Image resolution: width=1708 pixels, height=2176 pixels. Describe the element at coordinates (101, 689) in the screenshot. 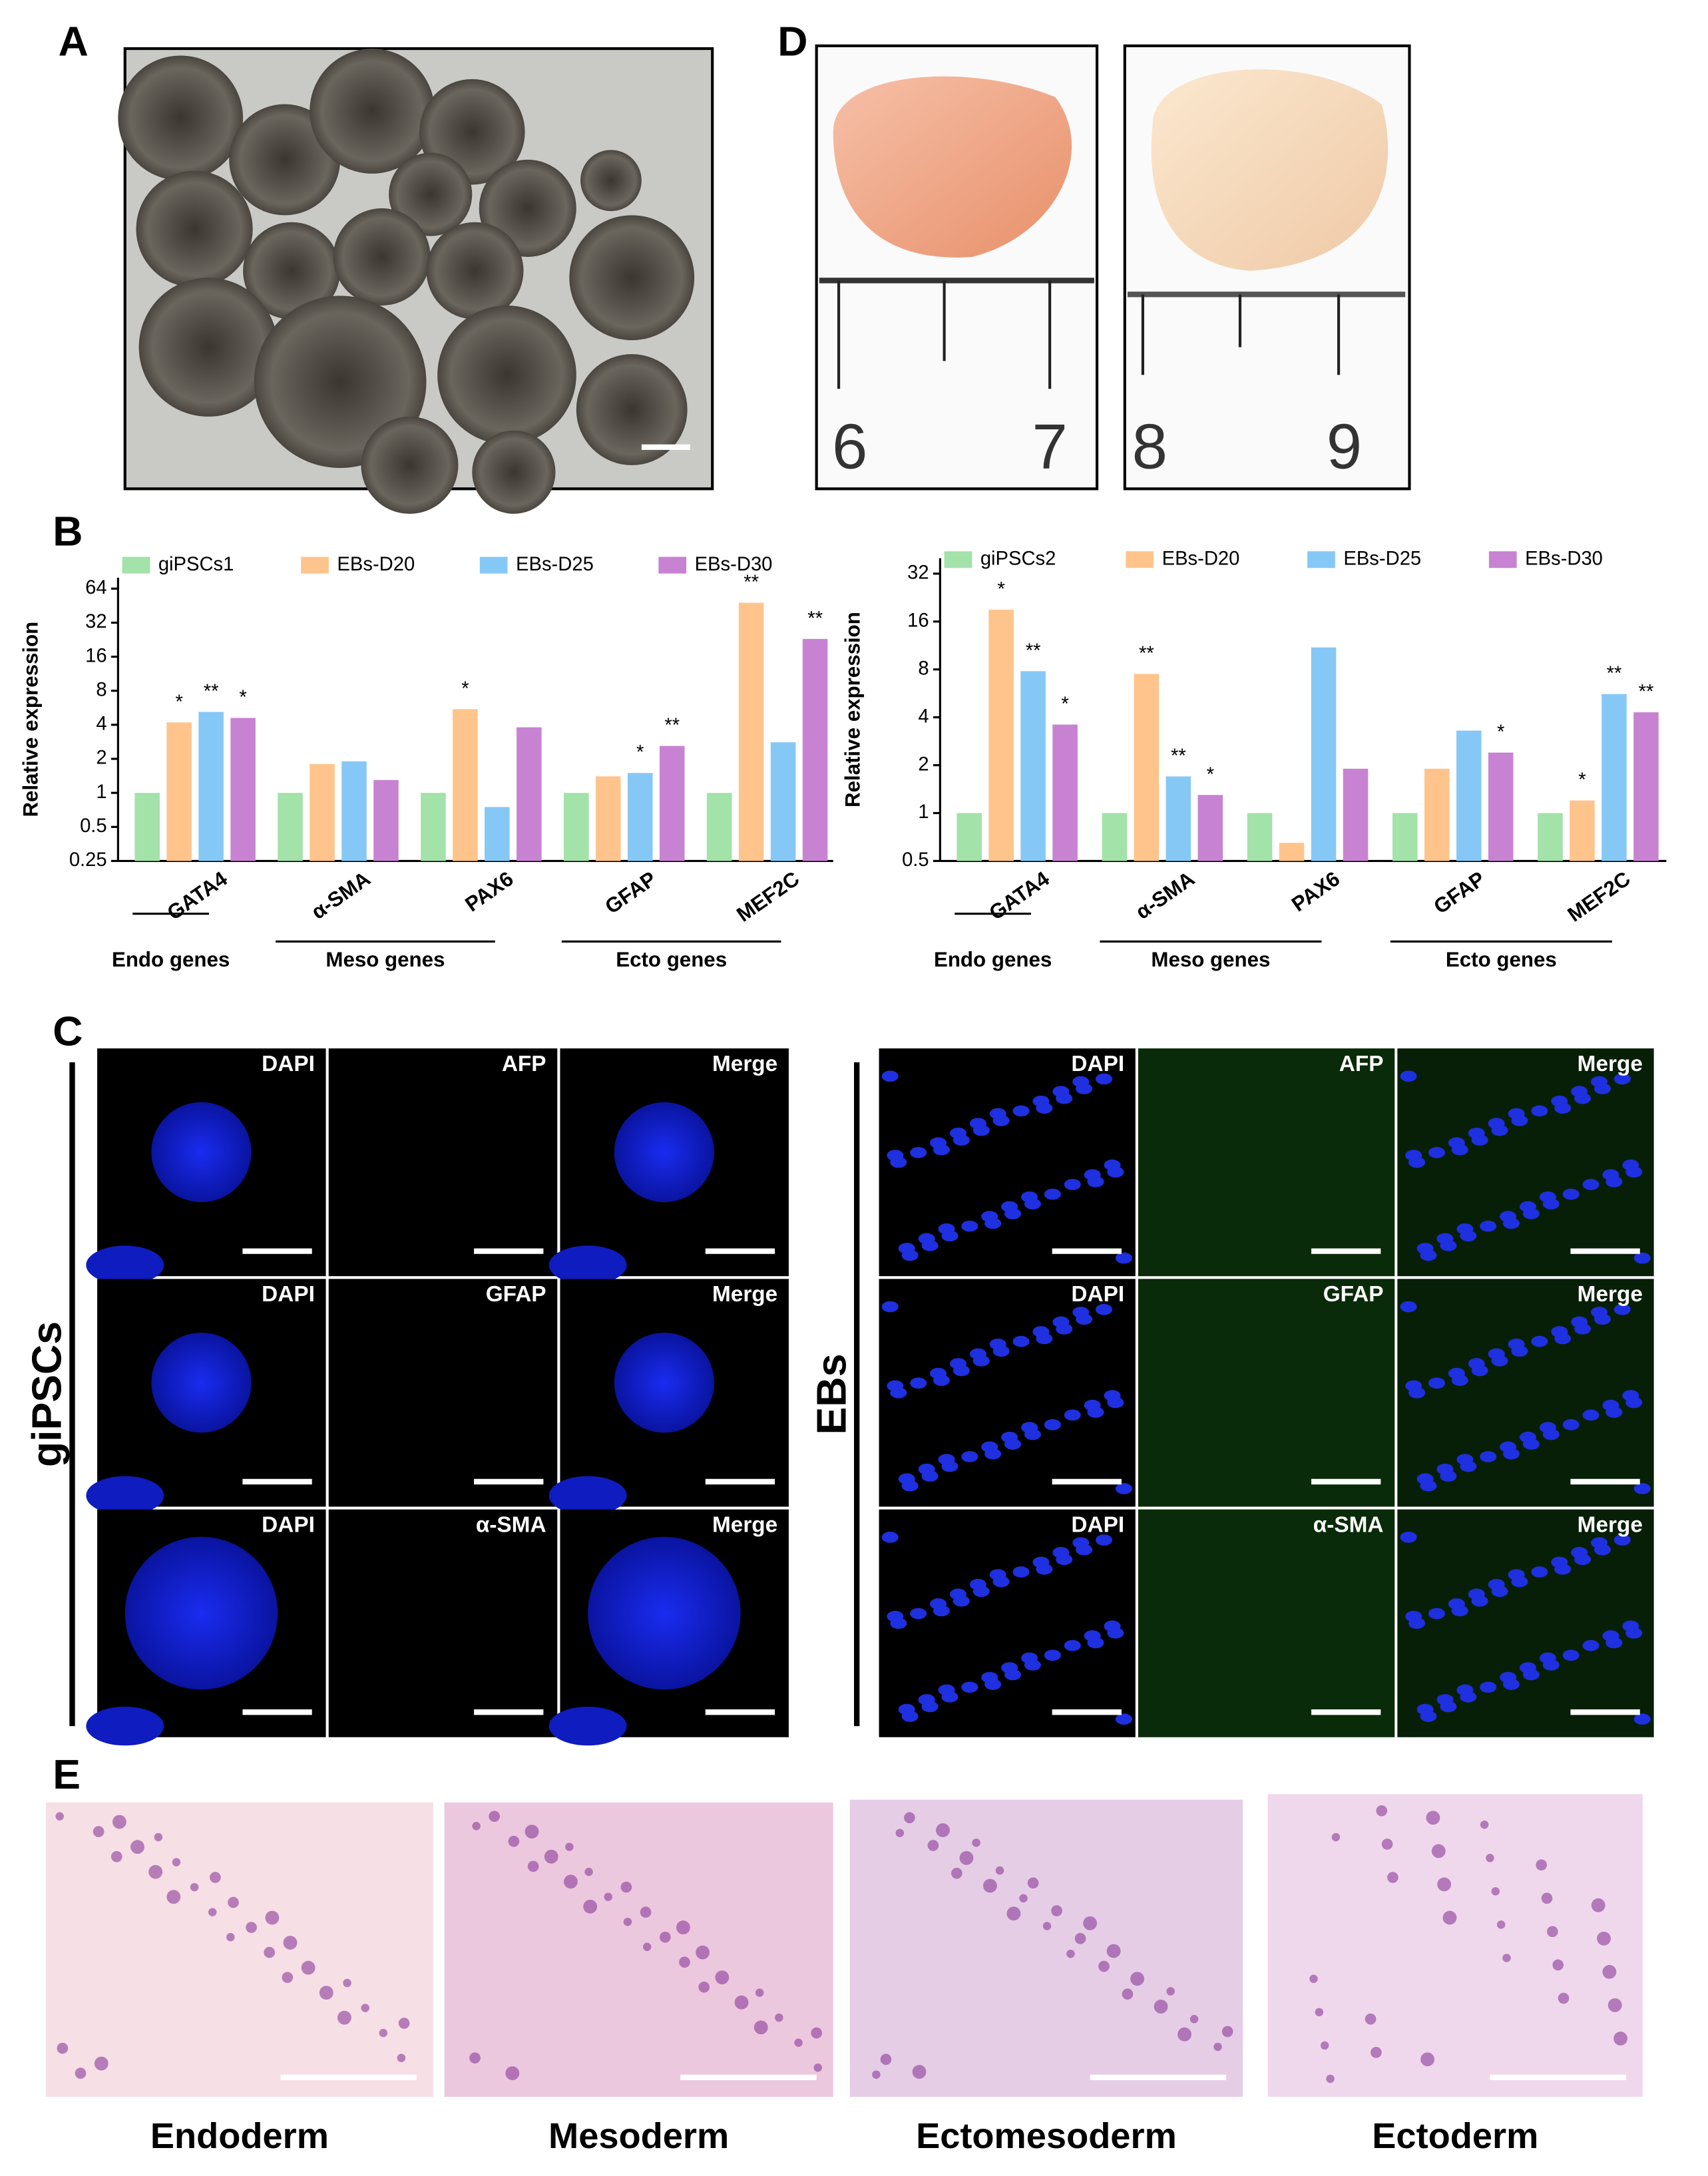

I see `y-tick-label: 8` at that location.